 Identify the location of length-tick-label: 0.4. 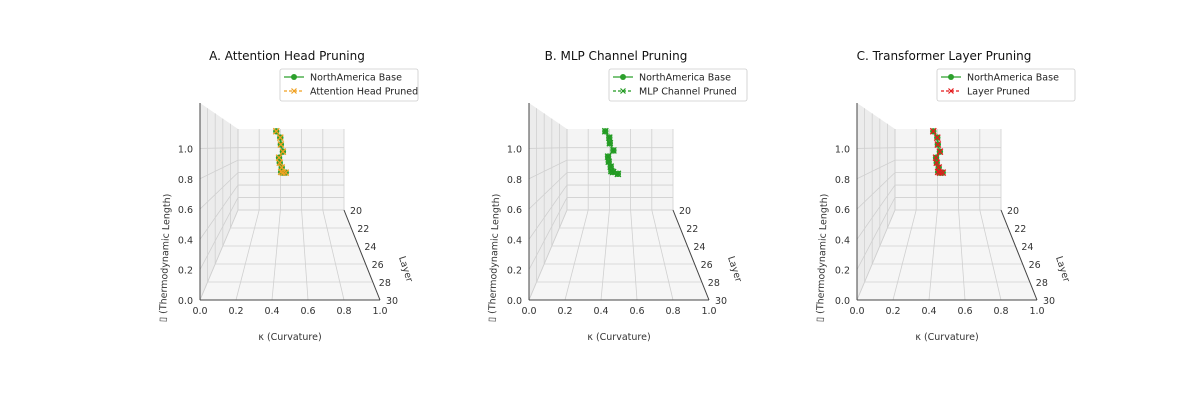
(514, 240).